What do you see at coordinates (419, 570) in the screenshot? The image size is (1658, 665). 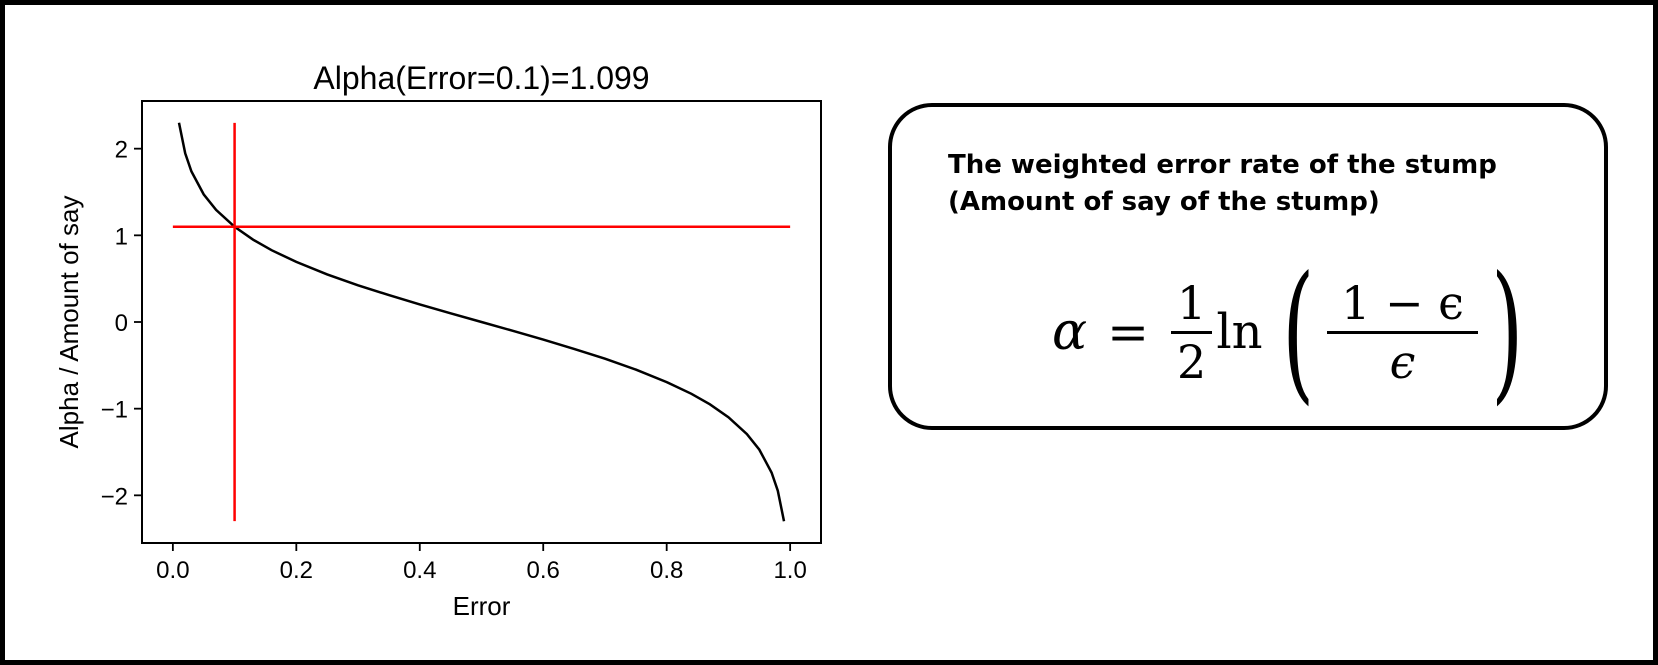 I see `x-tick-label: 0.4` at bounding box center [419, 570].